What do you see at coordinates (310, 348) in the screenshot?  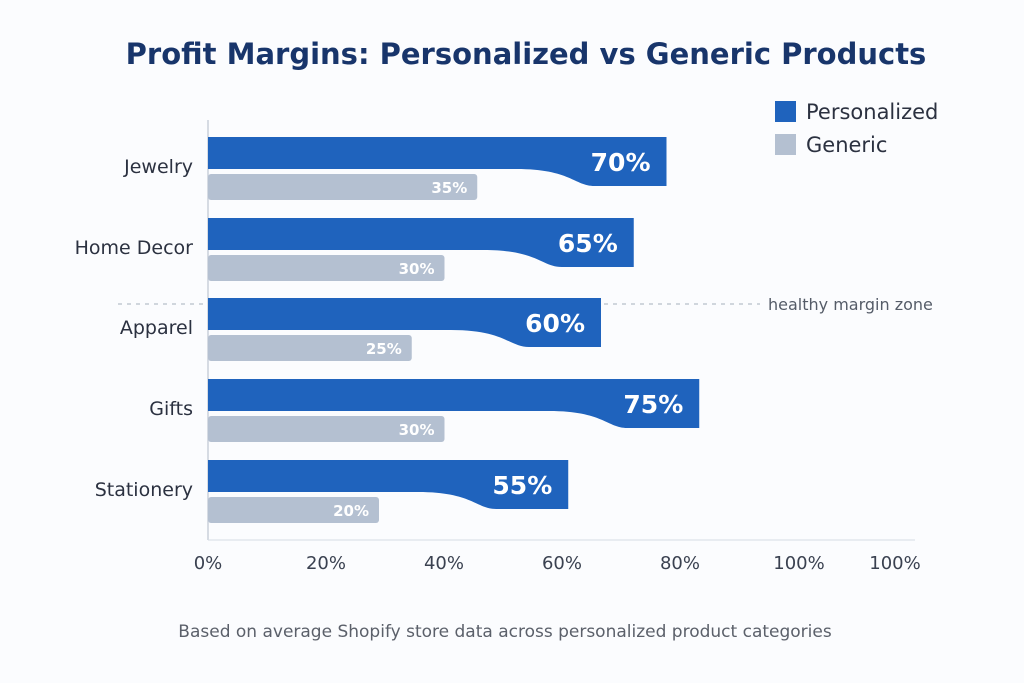 I see `bar-generic-apparel` at bounding box center [310, 348].